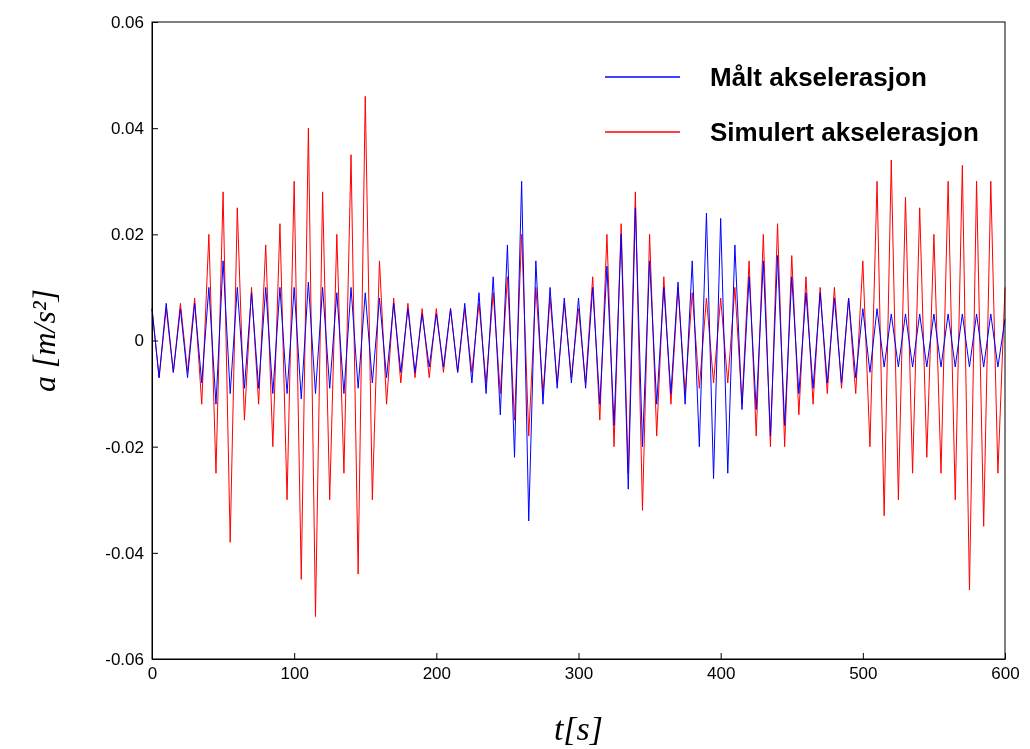 The image size is (1030, 749). What do you see at coordinates (818, 77) in the screenshot?
I see `legend-label: Målt akselerasjon` at bounding box center [818, 77].